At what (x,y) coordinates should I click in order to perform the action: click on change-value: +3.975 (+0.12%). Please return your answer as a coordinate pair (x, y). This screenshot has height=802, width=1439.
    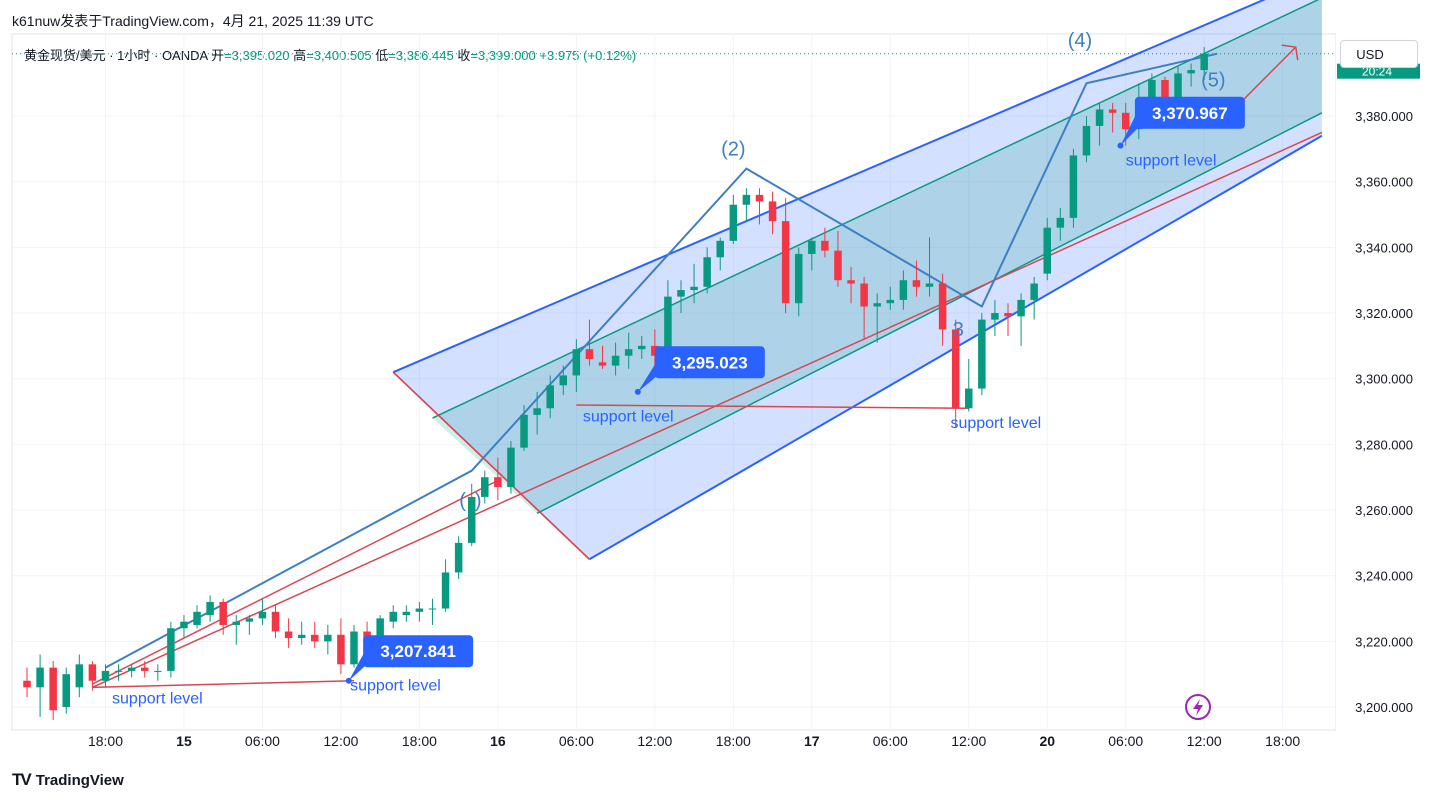
    Looking at the image, I should click on (588, 55).